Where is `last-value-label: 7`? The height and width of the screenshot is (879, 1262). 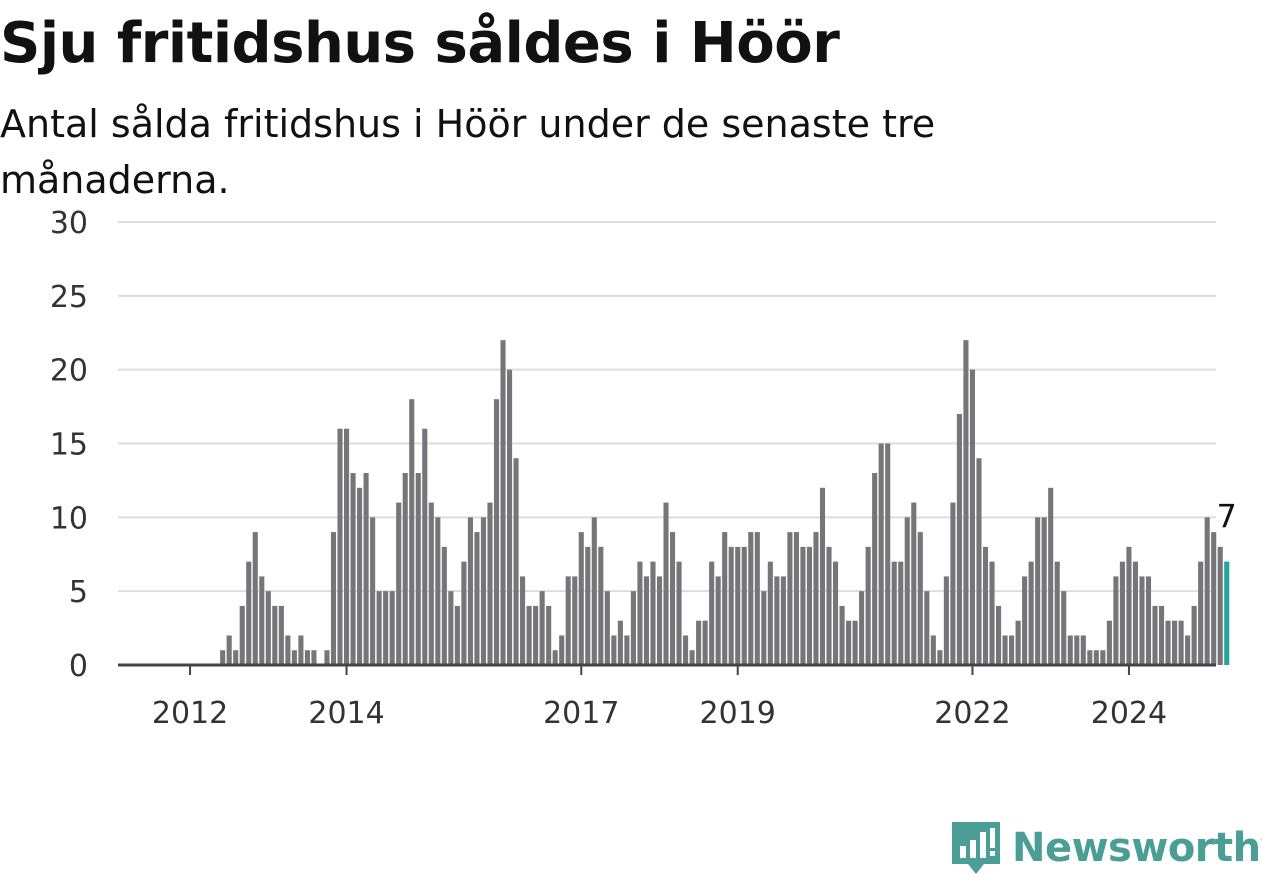
last-value-label: 7 is located at coordinates (1227, 517).